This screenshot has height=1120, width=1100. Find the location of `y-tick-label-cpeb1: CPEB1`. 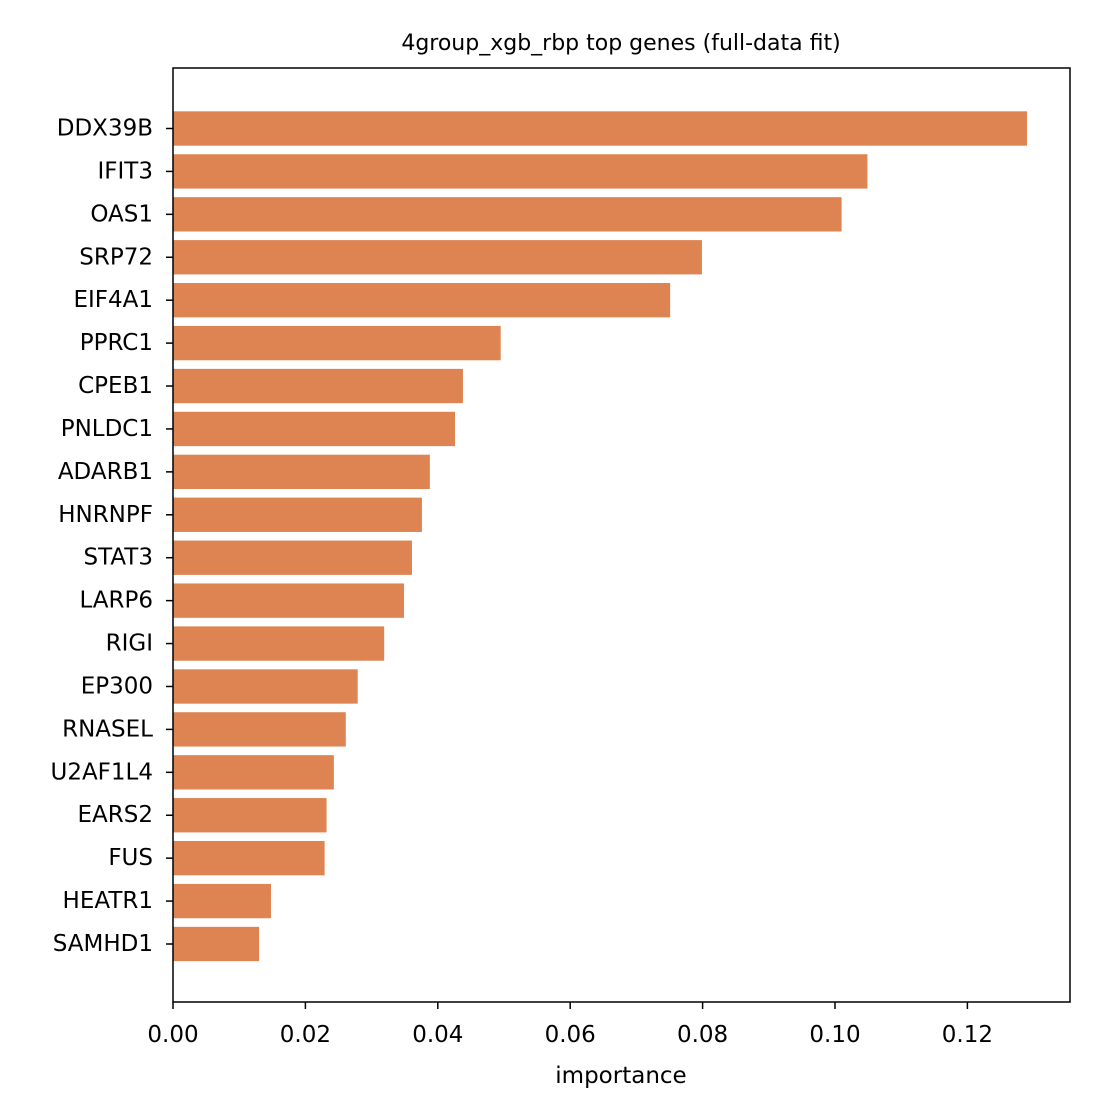

y-tick-label-cpeb1: CPEB1 is located at coordinates (115, 386).